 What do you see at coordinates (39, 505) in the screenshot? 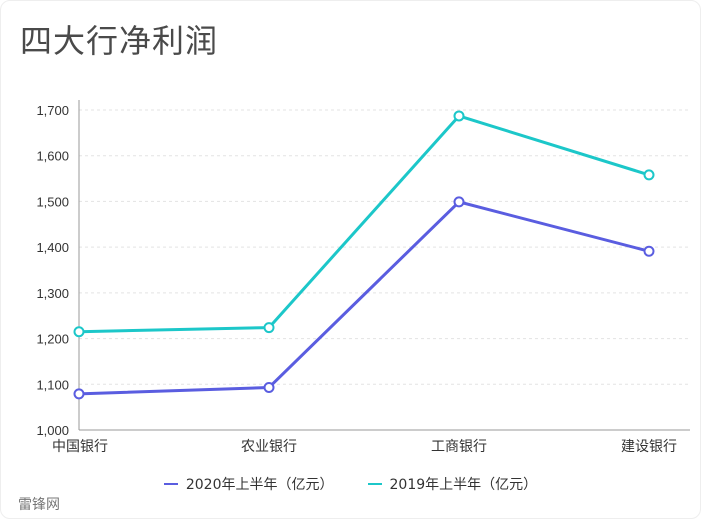
I see `footer-source: 雷锋网` at bounding box center [39, 505].